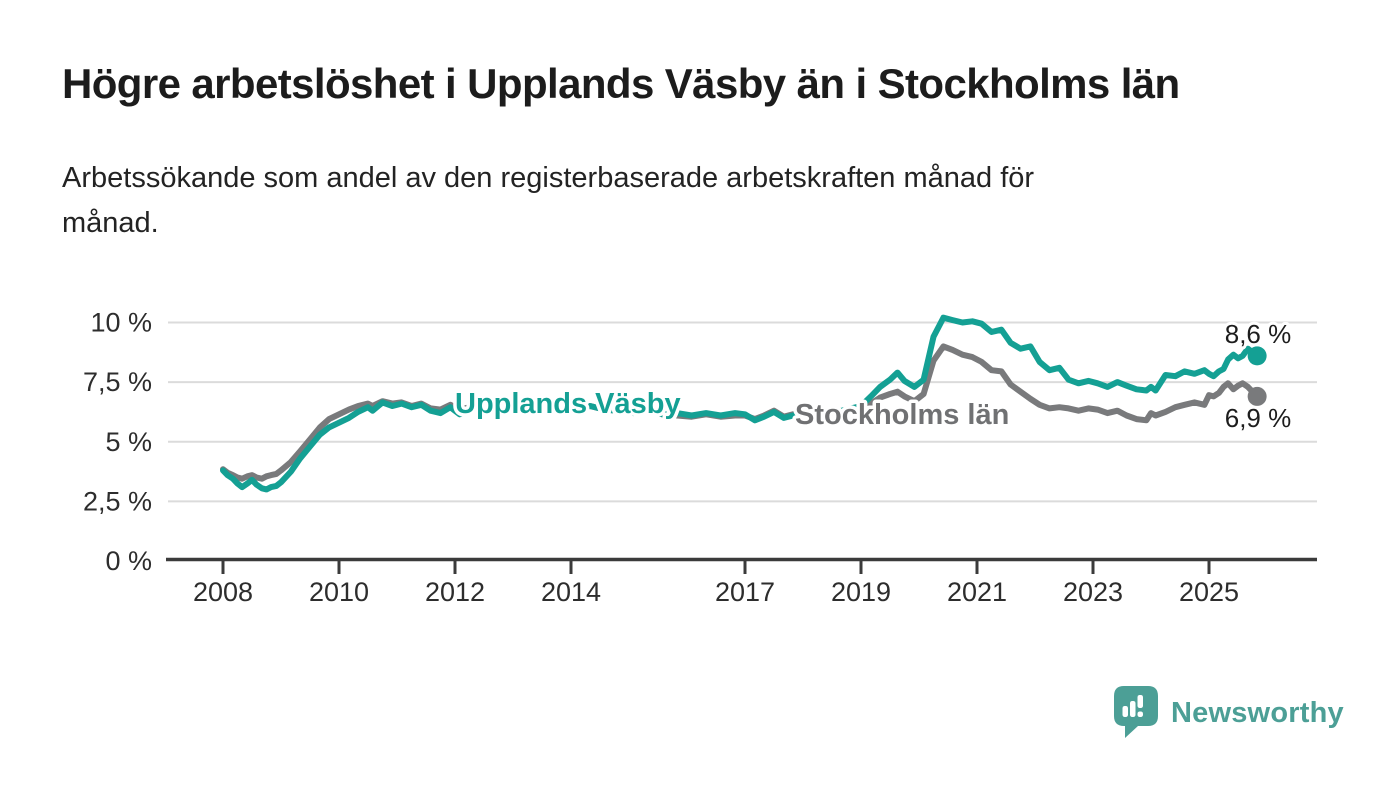 This screenshot has width=1400, height=794. Describe the element at coordinates (128, 442) in the screenshot. I see `y-axis-tick-label: 5 %` at that location.